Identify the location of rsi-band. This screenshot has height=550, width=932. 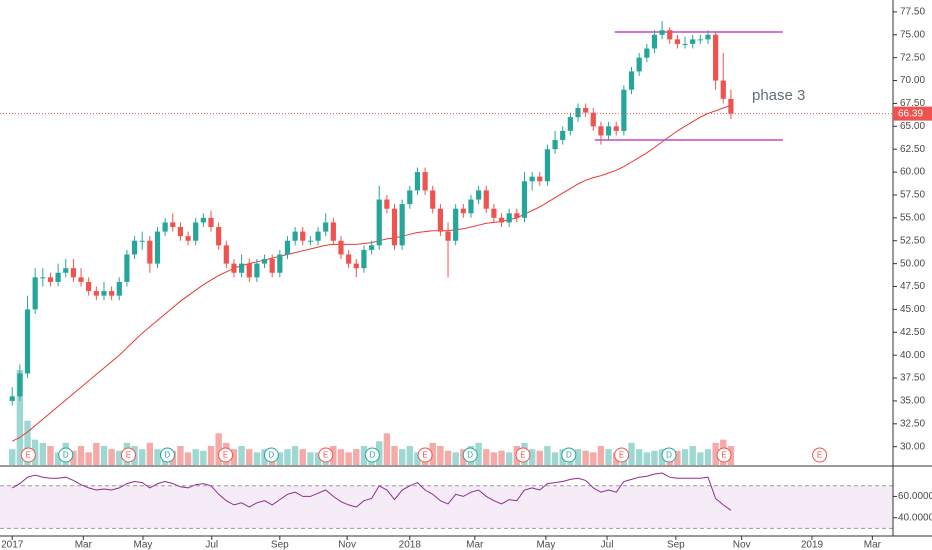
(446, 507).